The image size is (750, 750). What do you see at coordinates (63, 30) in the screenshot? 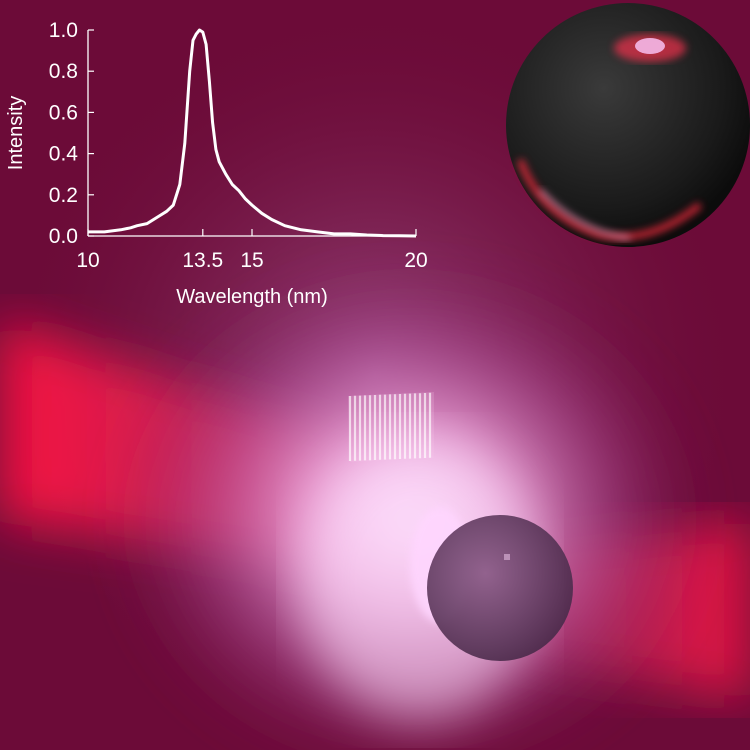
I see `y-tick-label: 1.0` at bounding box center [63, 30].